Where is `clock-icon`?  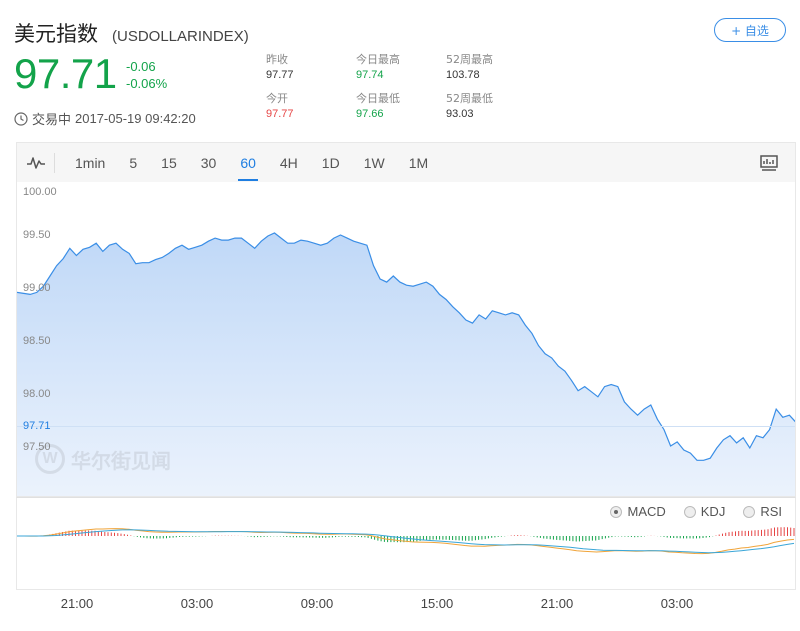
clock-icon is located at coordinates (21, 118).